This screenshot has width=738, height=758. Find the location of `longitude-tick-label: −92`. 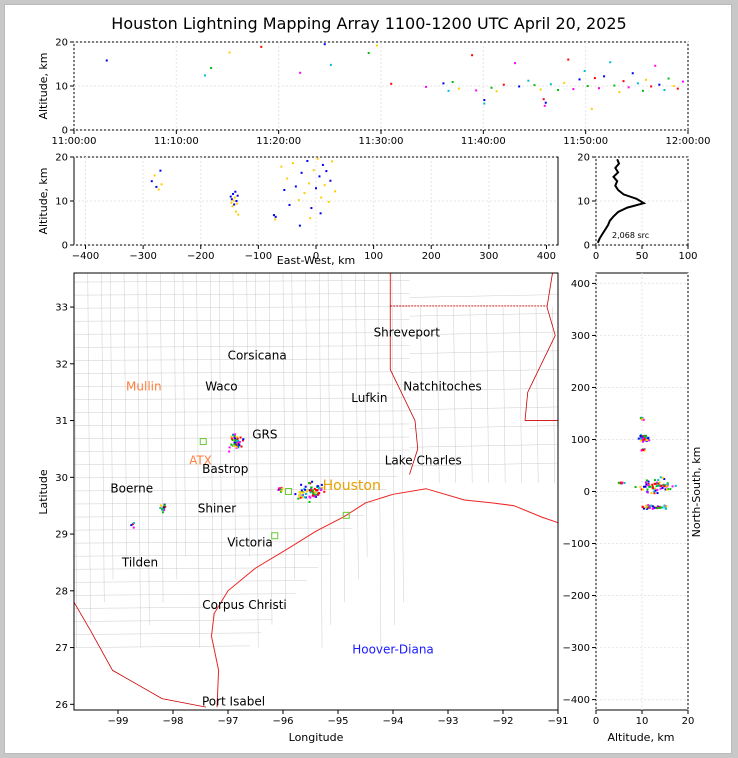

longitude-tick-label: −92 is located at coordinates (502, 721).